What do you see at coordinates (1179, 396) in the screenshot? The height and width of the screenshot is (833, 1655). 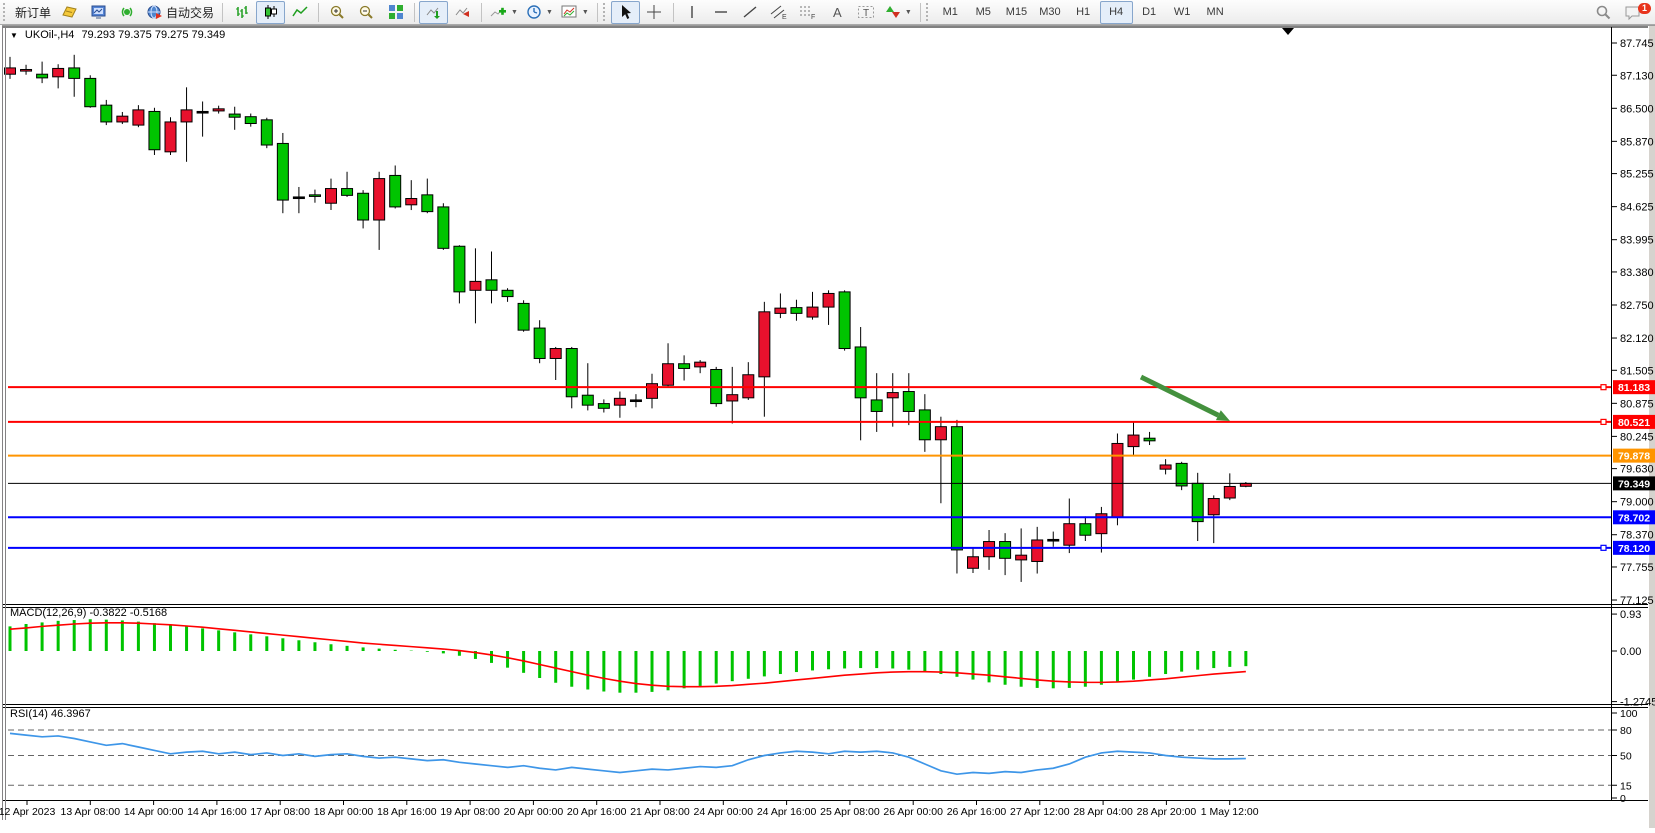 I see `arrow-shaft` at bounding box center [1179, 396].